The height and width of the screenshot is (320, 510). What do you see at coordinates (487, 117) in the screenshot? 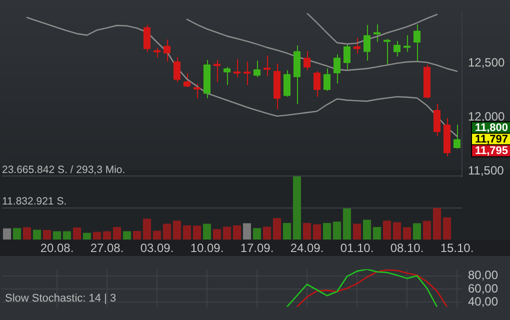
I see `y-tick-label: 12,000` at bounding box center [487, 117].